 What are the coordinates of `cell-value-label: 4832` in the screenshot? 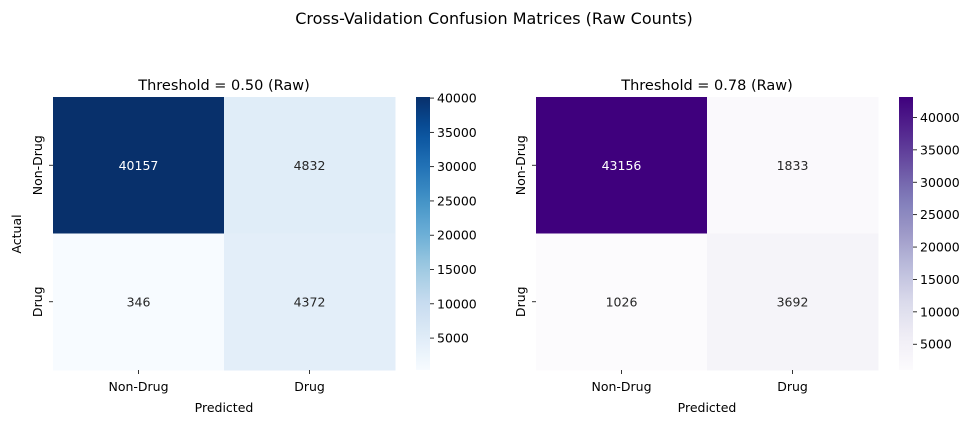 It's located at (310, 165).